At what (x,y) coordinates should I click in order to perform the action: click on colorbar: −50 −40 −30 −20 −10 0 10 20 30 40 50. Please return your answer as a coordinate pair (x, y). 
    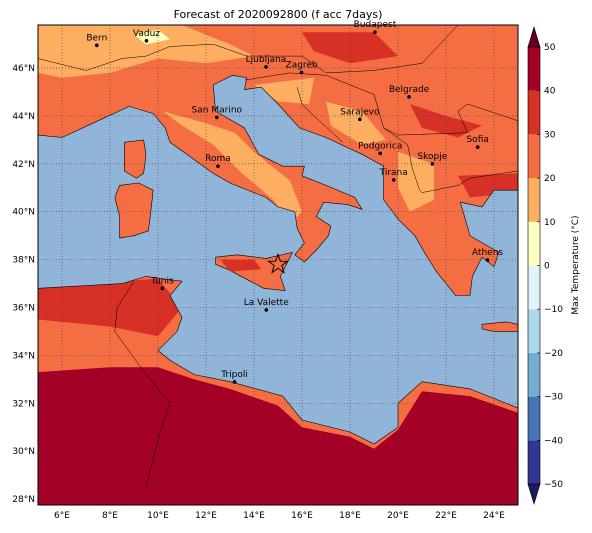
    Looking at the image, I should click on (545, 265).